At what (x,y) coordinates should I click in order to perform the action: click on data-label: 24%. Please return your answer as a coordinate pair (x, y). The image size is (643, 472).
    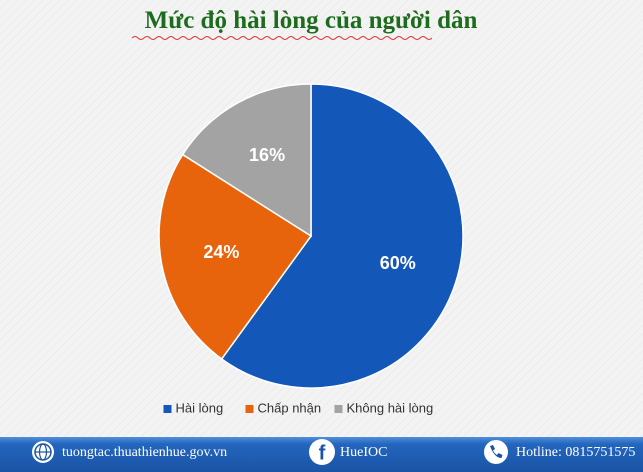
    Looking at the image, I should click on (221, 252).